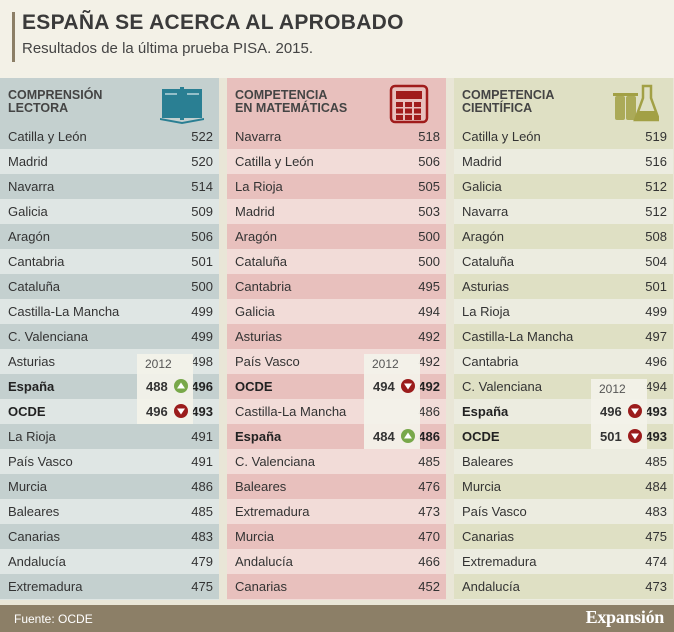  I want to click on trend-down-icon, so click(635, 436).